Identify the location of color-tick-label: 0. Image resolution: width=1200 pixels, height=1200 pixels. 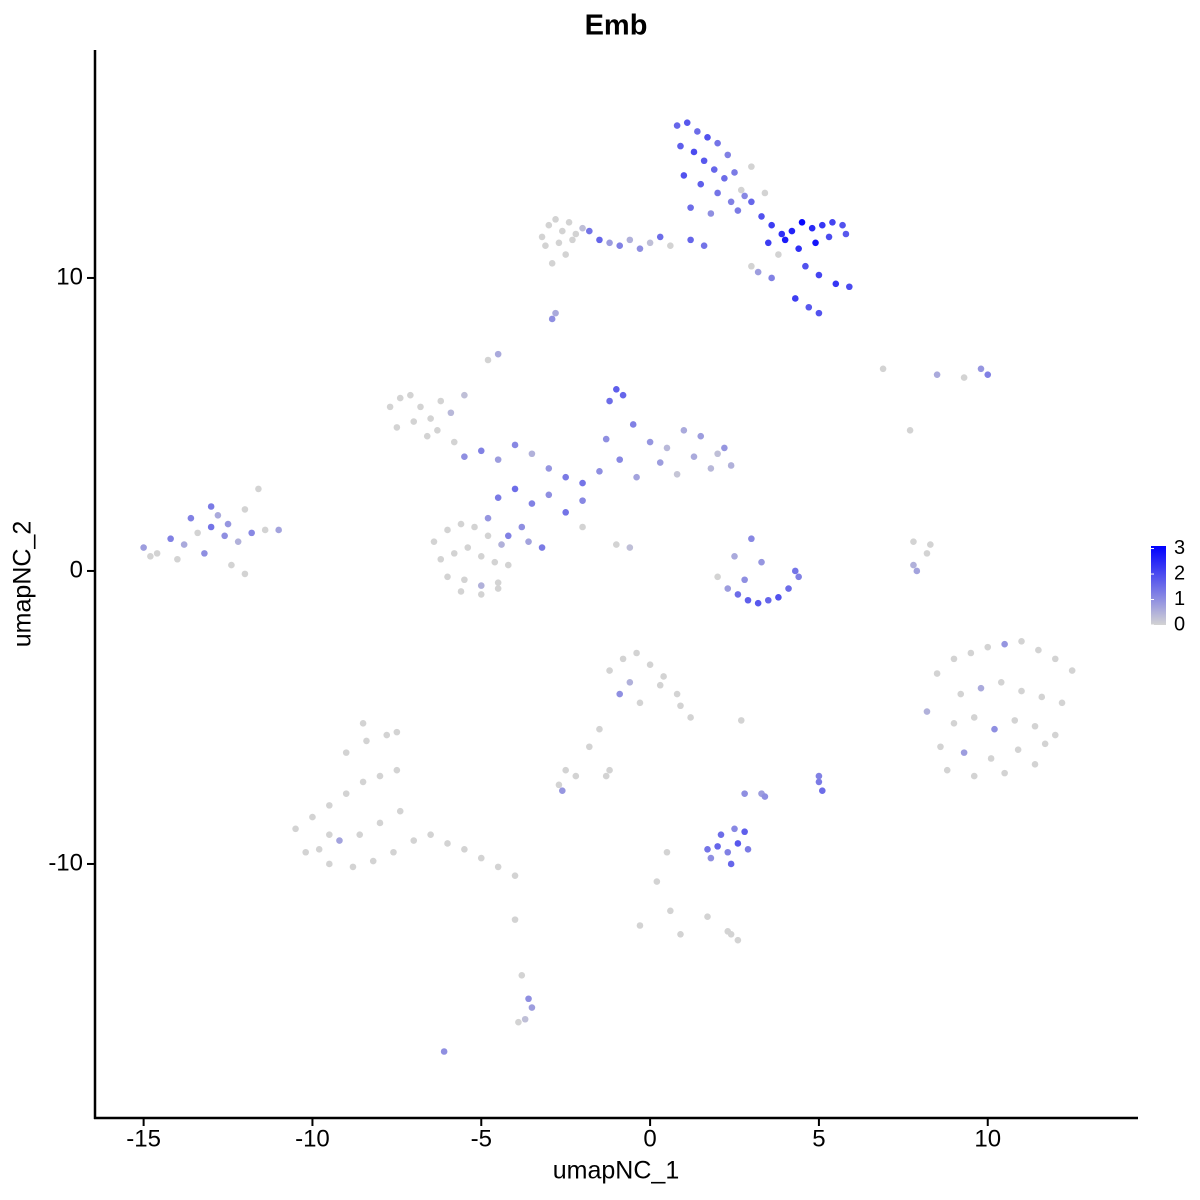
(1179, 624).